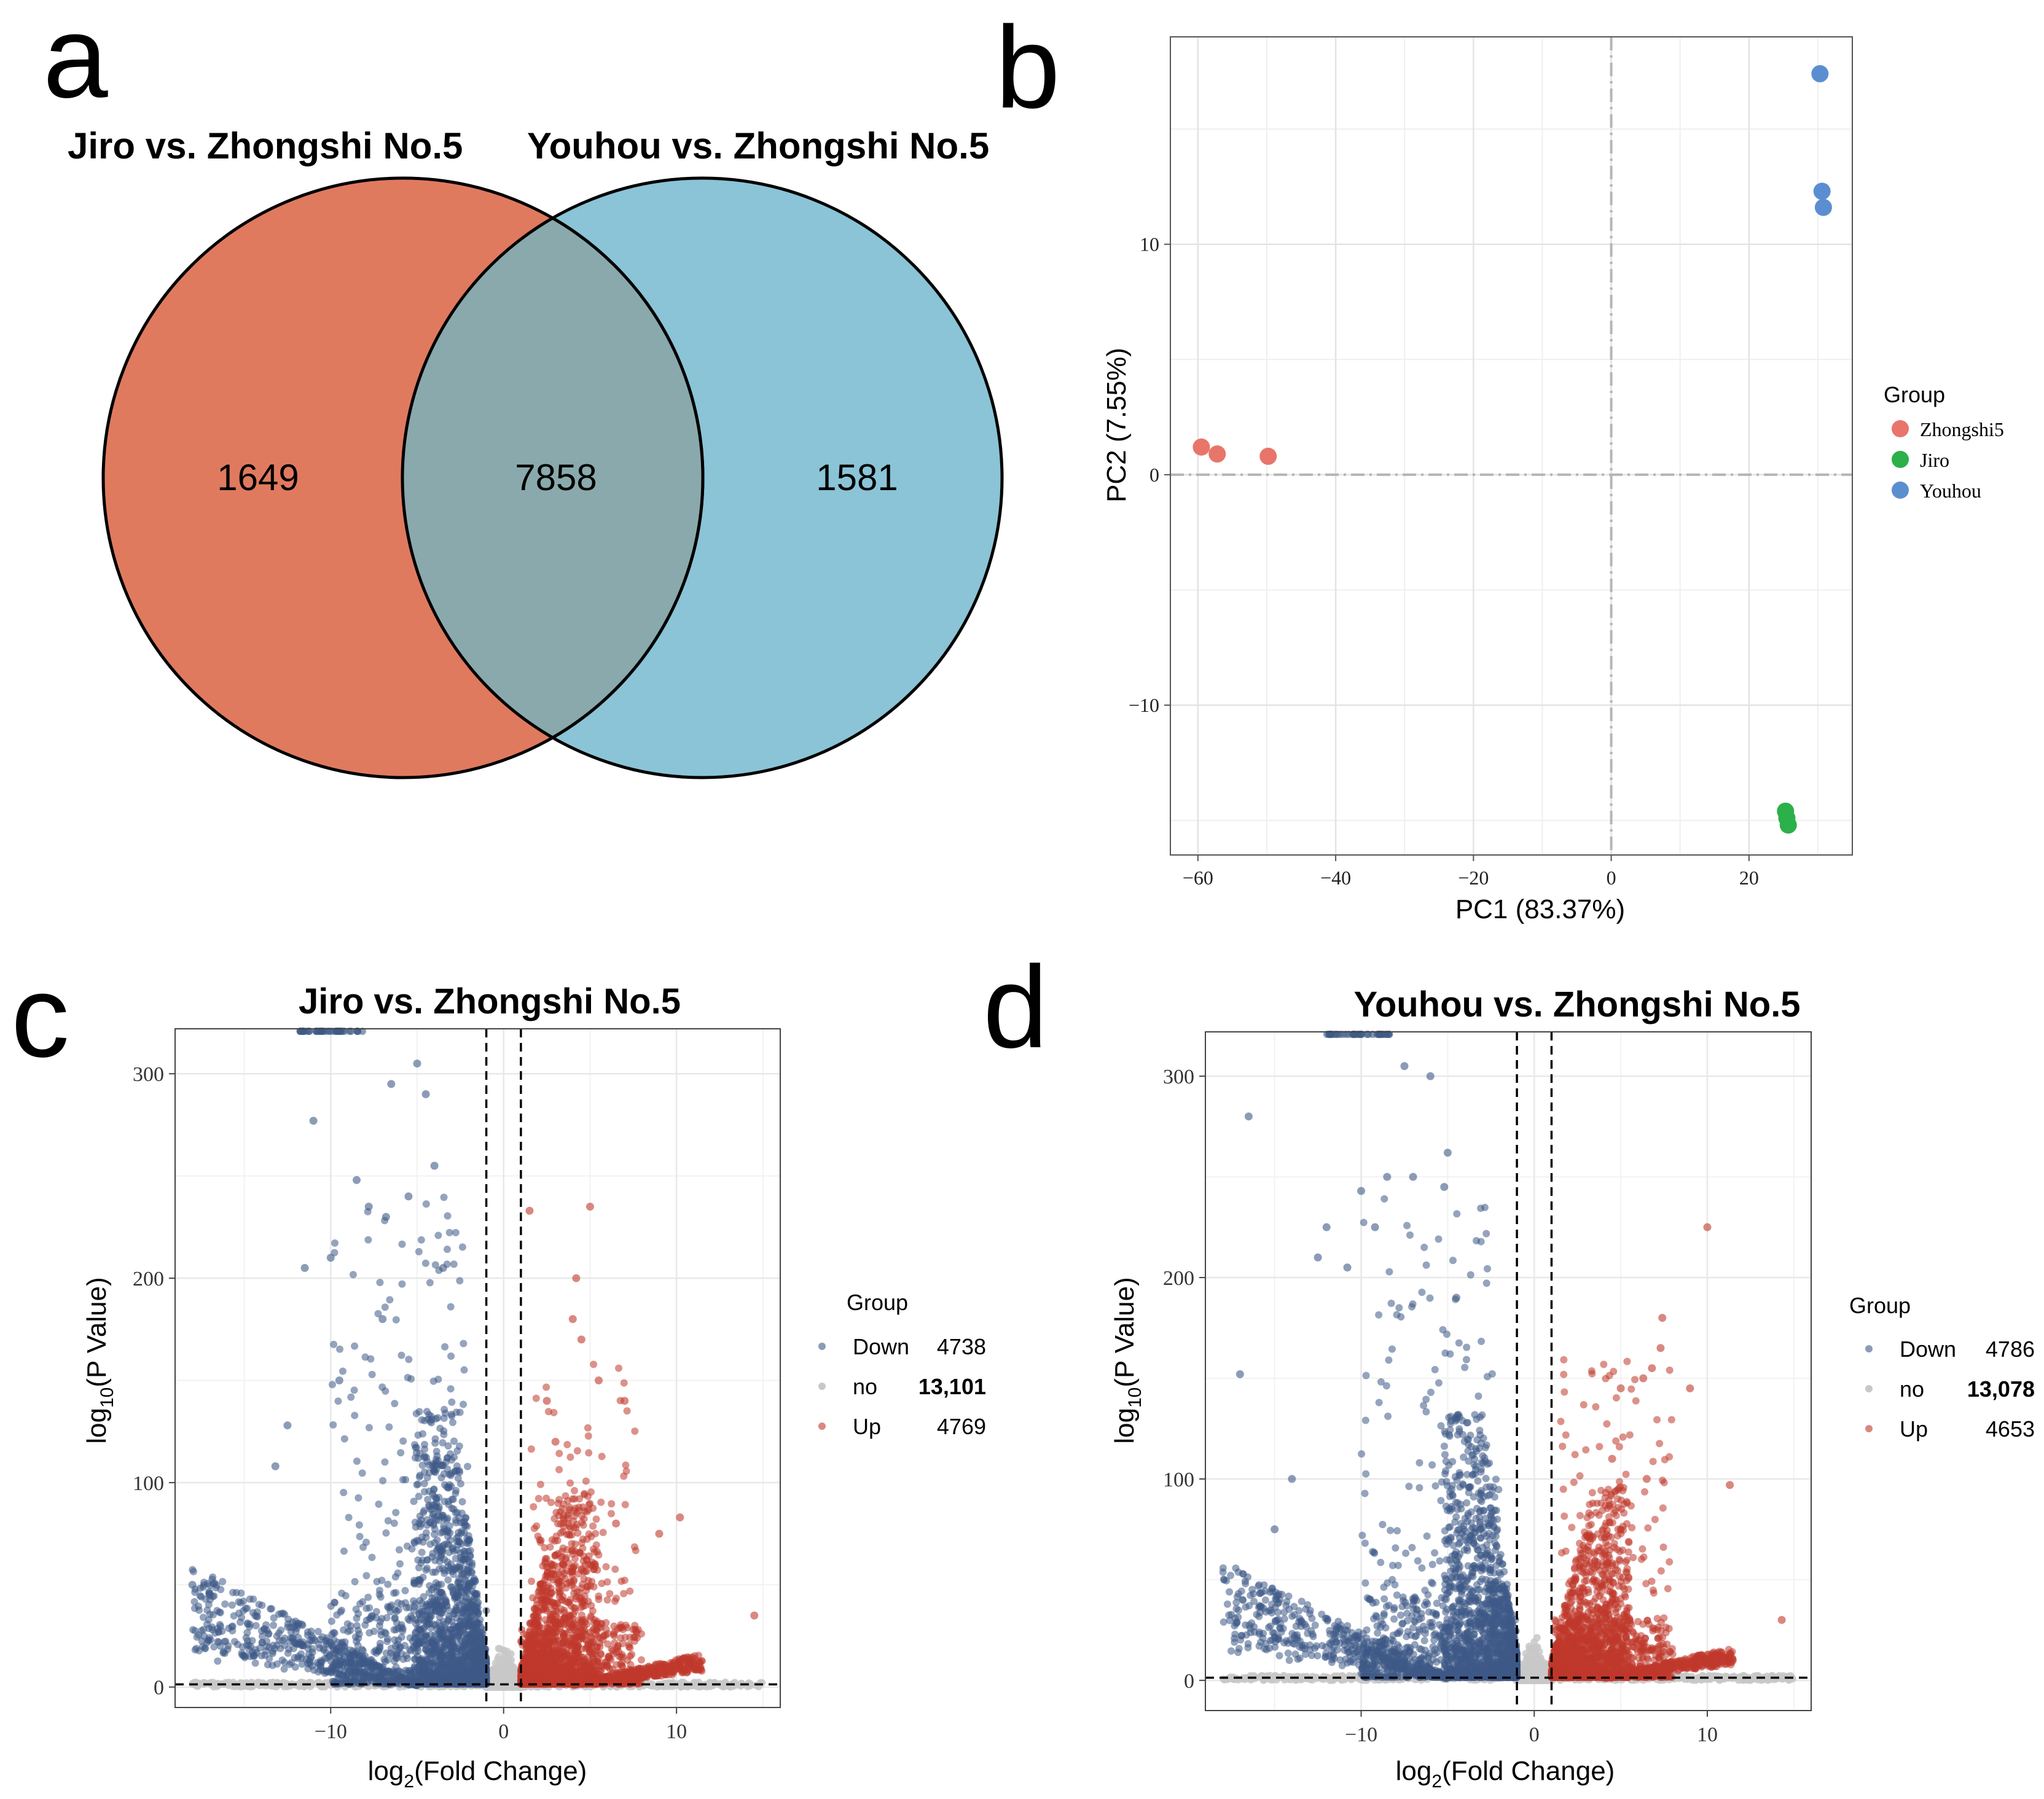 This screenshot has width=2044, height=1799. What do you see at coordinates (593, 1526) in the screenshot?
I see `volcano-c-point-up` at bounding box center [593, 1526].